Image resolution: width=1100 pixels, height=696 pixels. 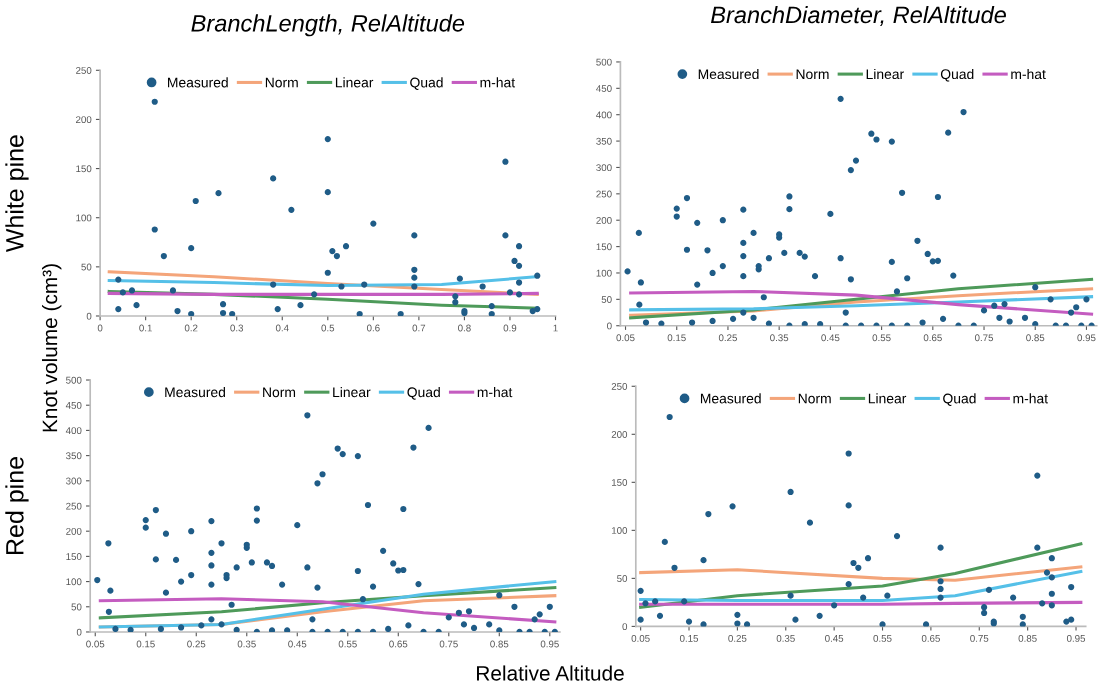 What do you see at coordinates (51, 348) in the screenshot?
I see `text: Knot volume (cm³)` at bounding box center [51, 348].